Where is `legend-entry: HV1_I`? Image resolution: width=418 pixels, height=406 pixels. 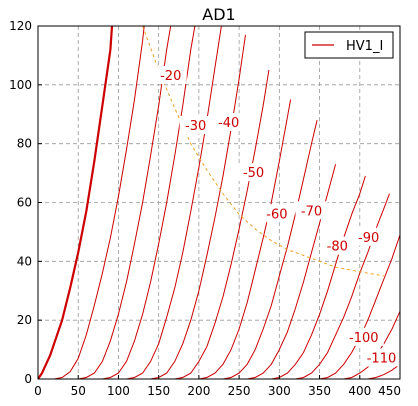 legend-entry: HV1_I is located at coordinates (364, 46).